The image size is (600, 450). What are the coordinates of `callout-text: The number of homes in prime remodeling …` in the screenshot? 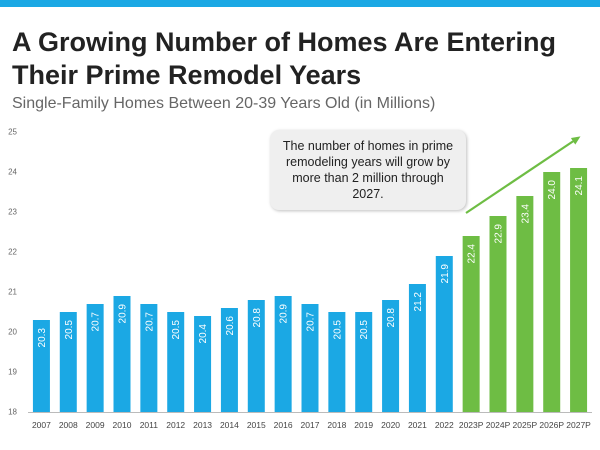 It's located at (368, 170).